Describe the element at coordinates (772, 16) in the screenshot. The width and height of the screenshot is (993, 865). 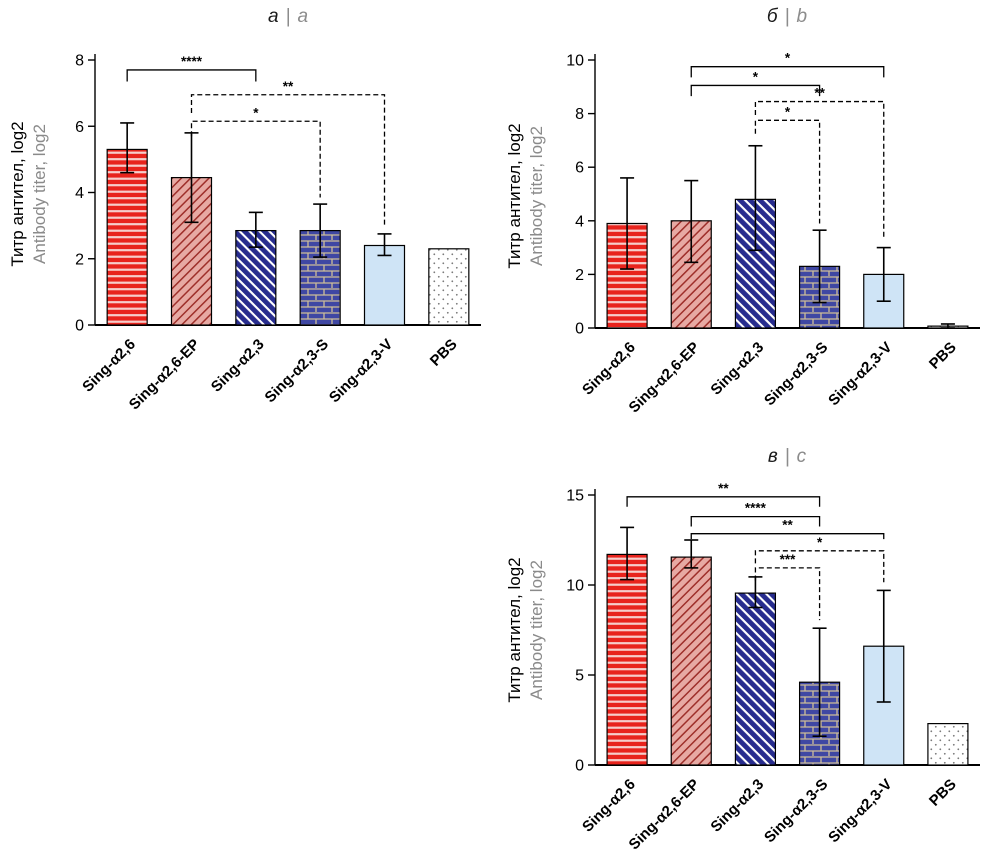
I see `panel-b-label-ru: б` at that location.